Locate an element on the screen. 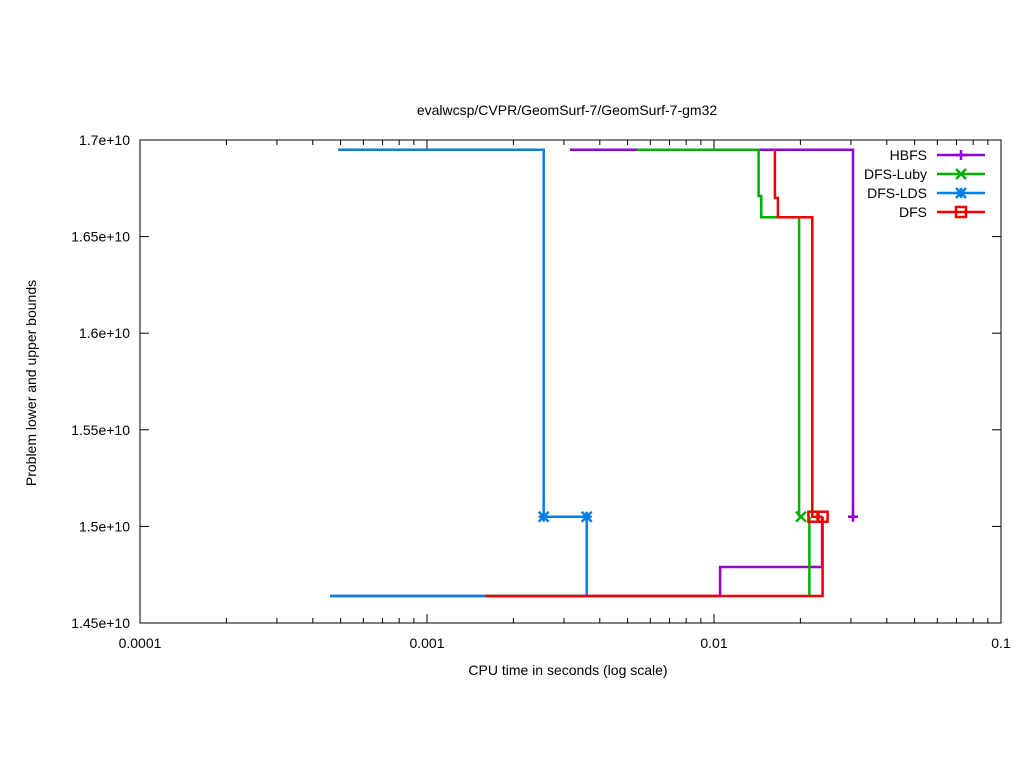 This screenshot has width=1024, height=768. legend-marker-dfs-luby is located at coordinates (961, 174).